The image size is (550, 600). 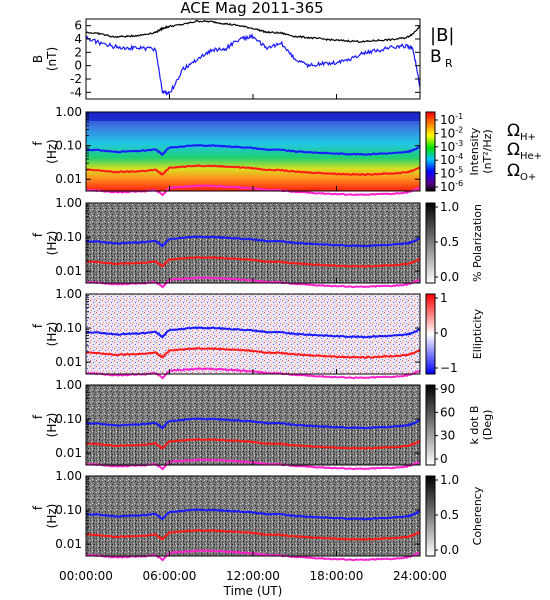 I want to click on y-tick-label: -4, so click(x=76, y=92).